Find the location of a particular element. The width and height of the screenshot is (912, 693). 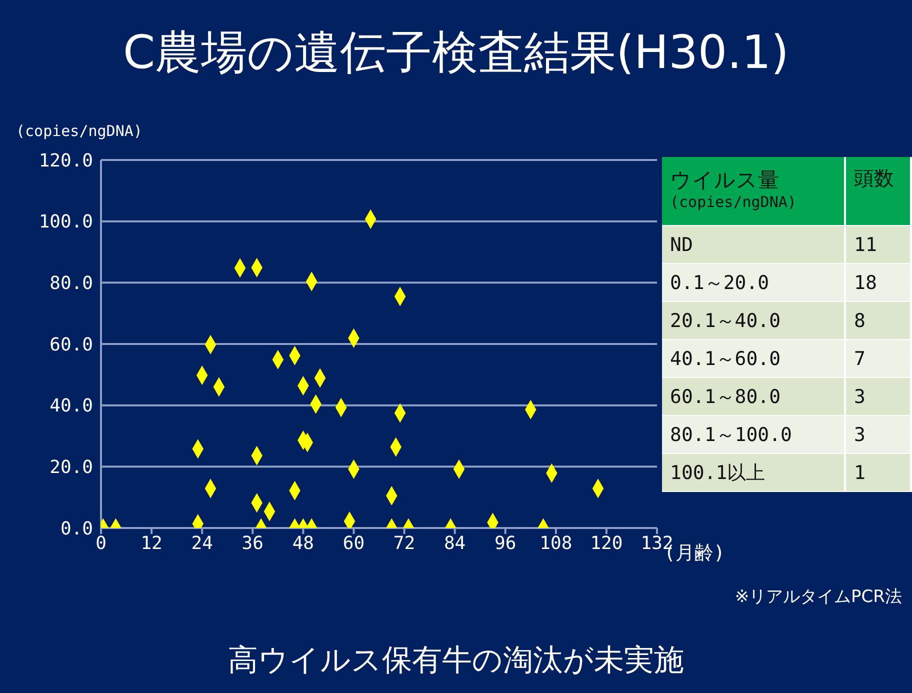

y-tick-label: 120.0 is located at coordinates (65, 161).